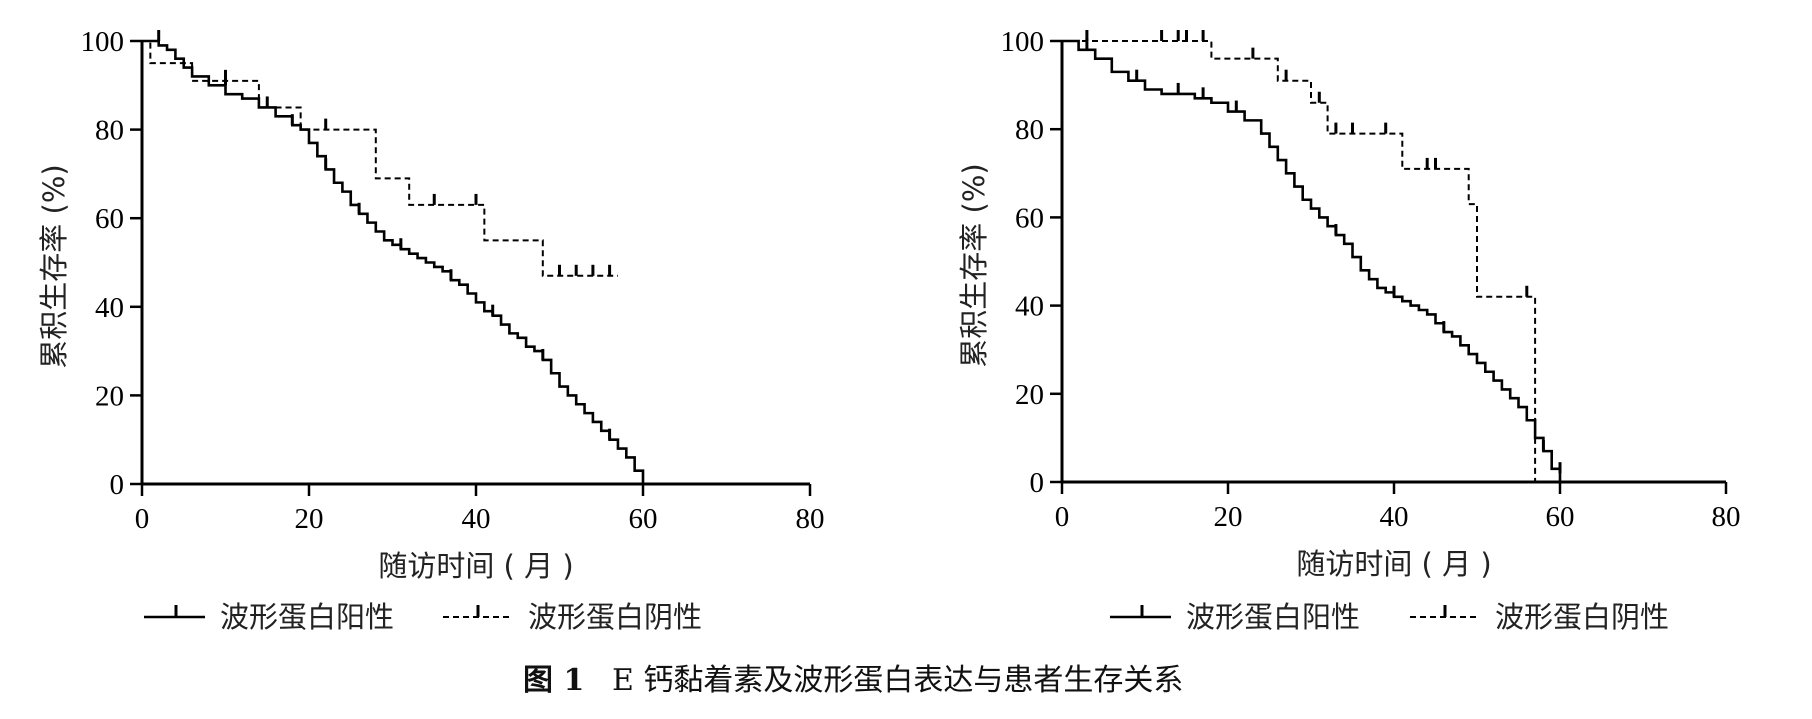 The width and height of the screenshot is (1812, 719). Describe the element at coordinates (1273, 617) in the screenshot. I see `legend-positive-label-right: 波形蛋白阳性` at that location.